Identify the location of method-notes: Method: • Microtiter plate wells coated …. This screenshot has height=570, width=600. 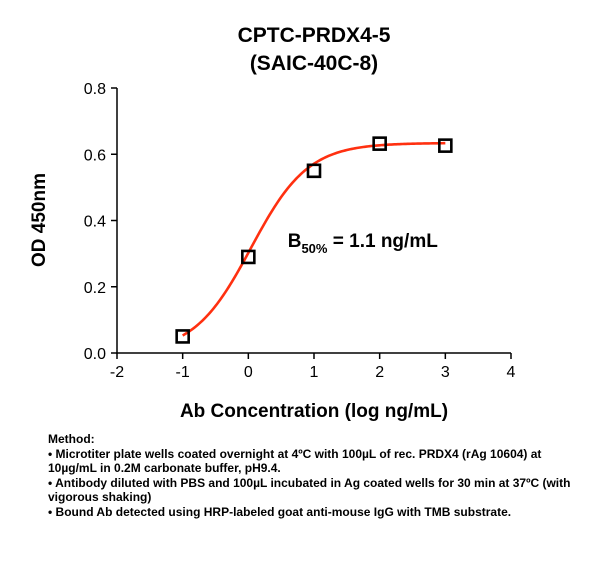
(318, 475).